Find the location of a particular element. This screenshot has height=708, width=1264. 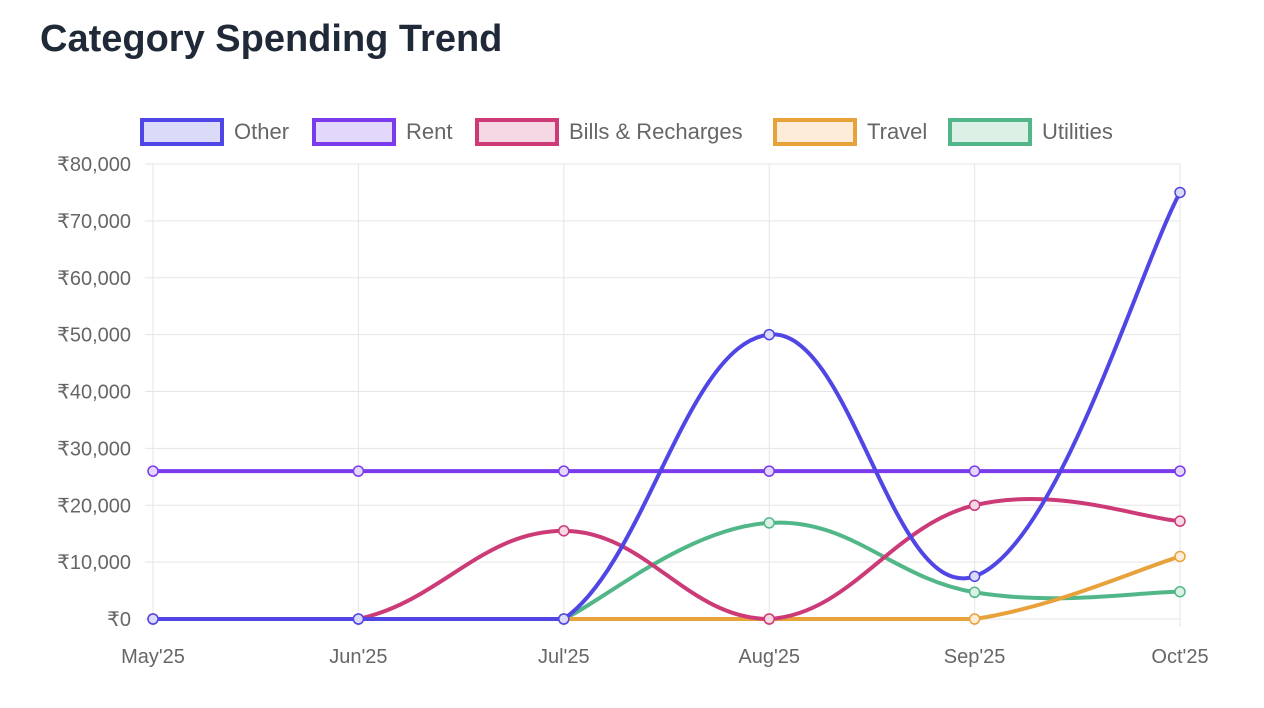

y-tick-label: ₹30,000 is located at coordinates (94, 449).